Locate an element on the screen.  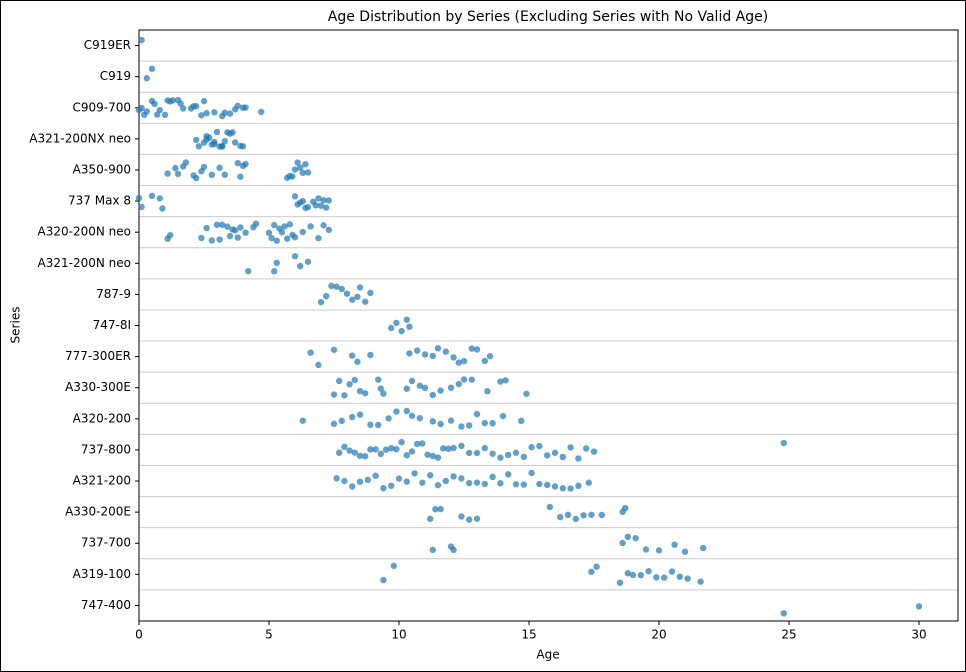
y-tick-label: A330-200E is located at coordinates (98, 512).